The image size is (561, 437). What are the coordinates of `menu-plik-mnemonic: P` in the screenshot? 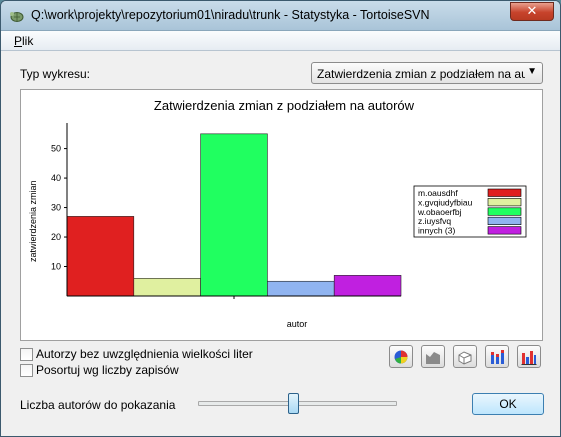 It's located at (18, 41).